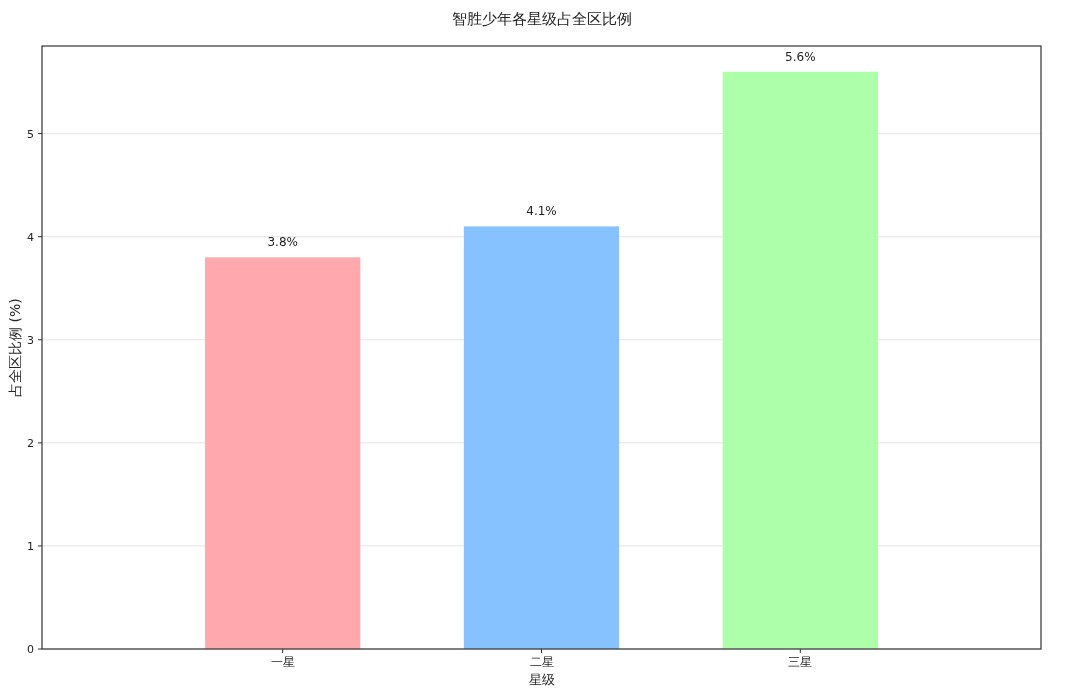 The height and width of the screenshot is (693, 1080). What do you see at coordinates (30, 546) in the screenshot?
I see `y-tick-label: 1` at bounding box center [30, 546].